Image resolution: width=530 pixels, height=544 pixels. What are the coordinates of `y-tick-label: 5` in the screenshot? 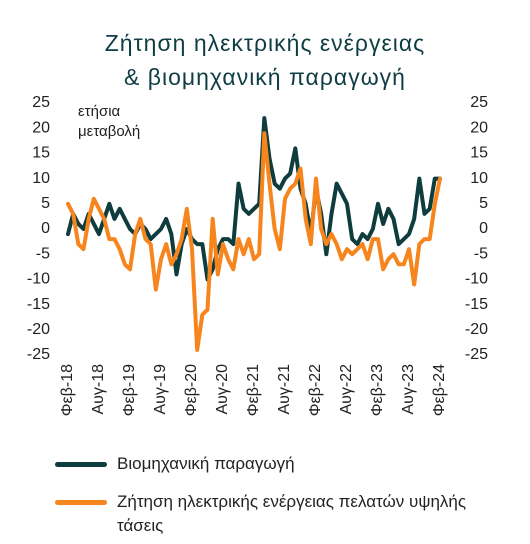 It's located at (45, 203).